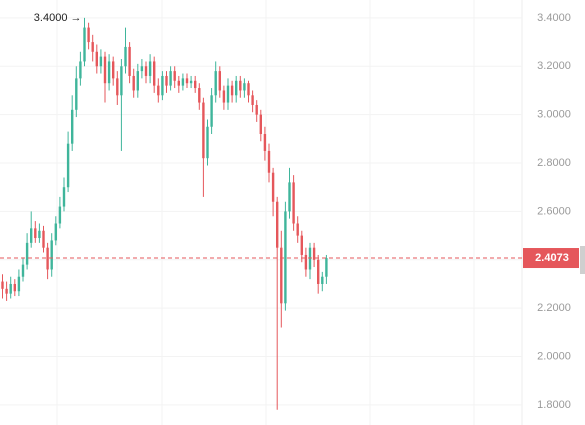 Image resolution: width=585 pixels, height=425 pixels. I want to click on y-tick-label: 2.6000, so click(554, 211).